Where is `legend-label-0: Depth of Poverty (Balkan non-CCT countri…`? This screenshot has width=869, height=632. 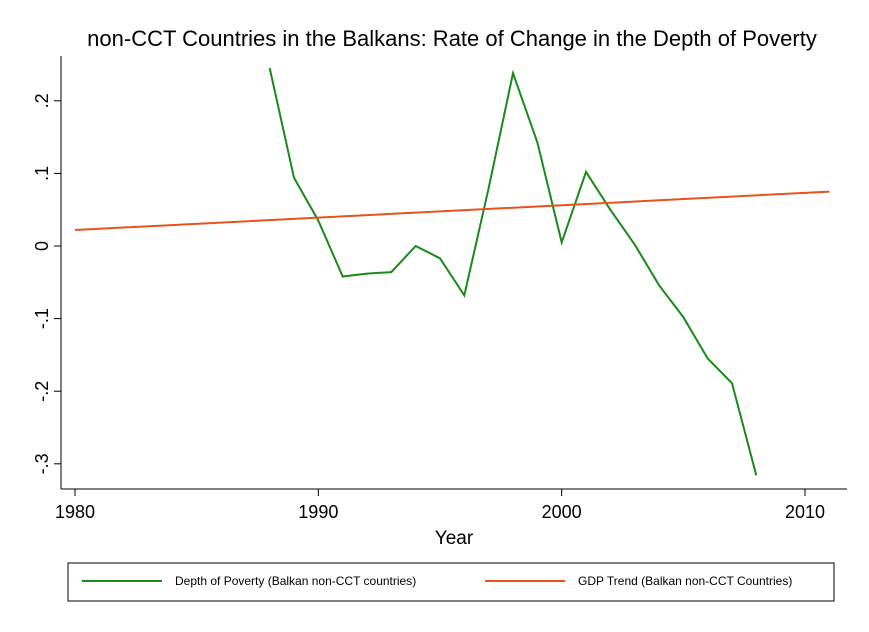
legend-label-0: Depth of Poverty (Balkan non-CCT countri… is located at coordinates (295, 581).